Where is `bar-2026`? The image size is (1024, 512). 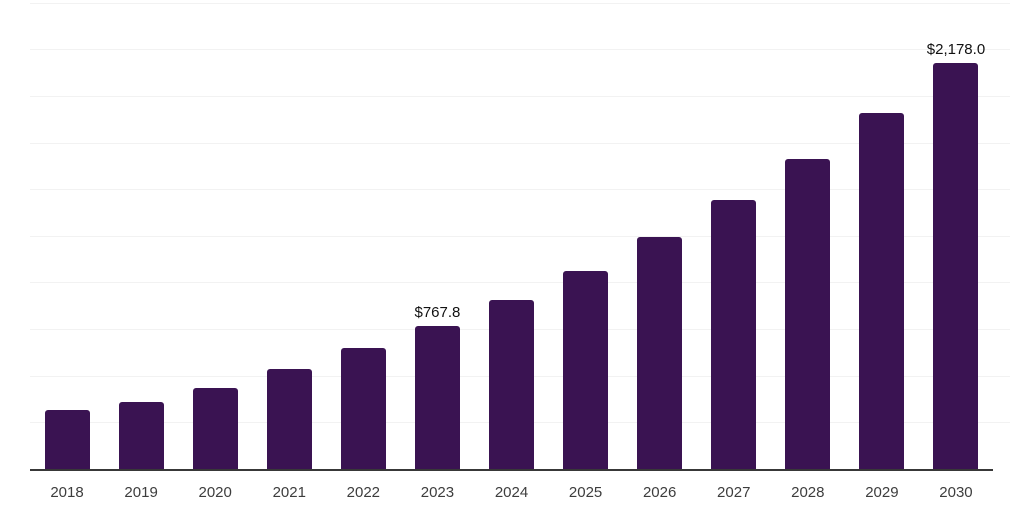 bar-2026 is located at coordinates (660, 353).